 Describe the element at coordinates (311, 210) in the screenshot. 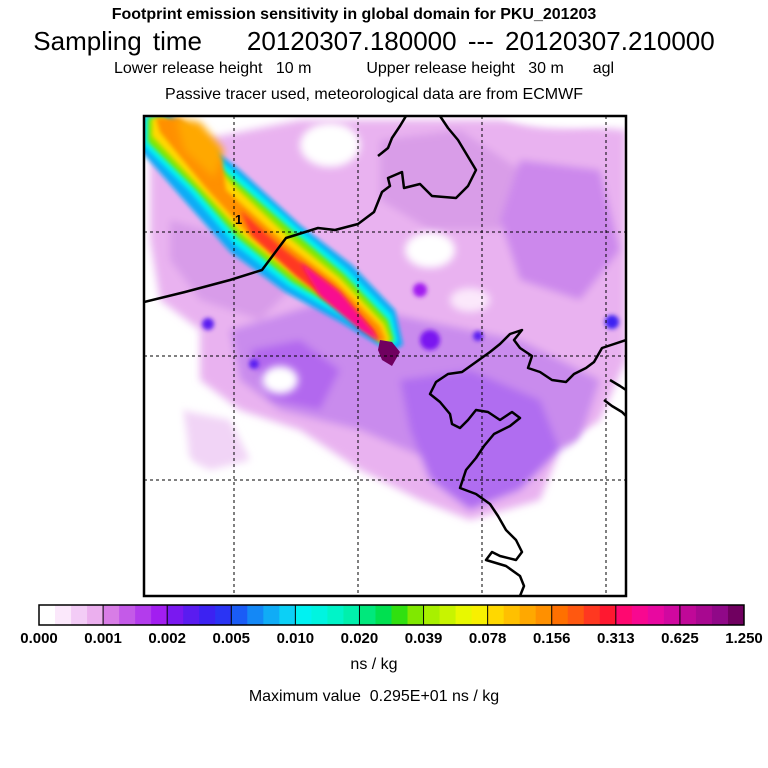

I see `coastline-north` at that location.